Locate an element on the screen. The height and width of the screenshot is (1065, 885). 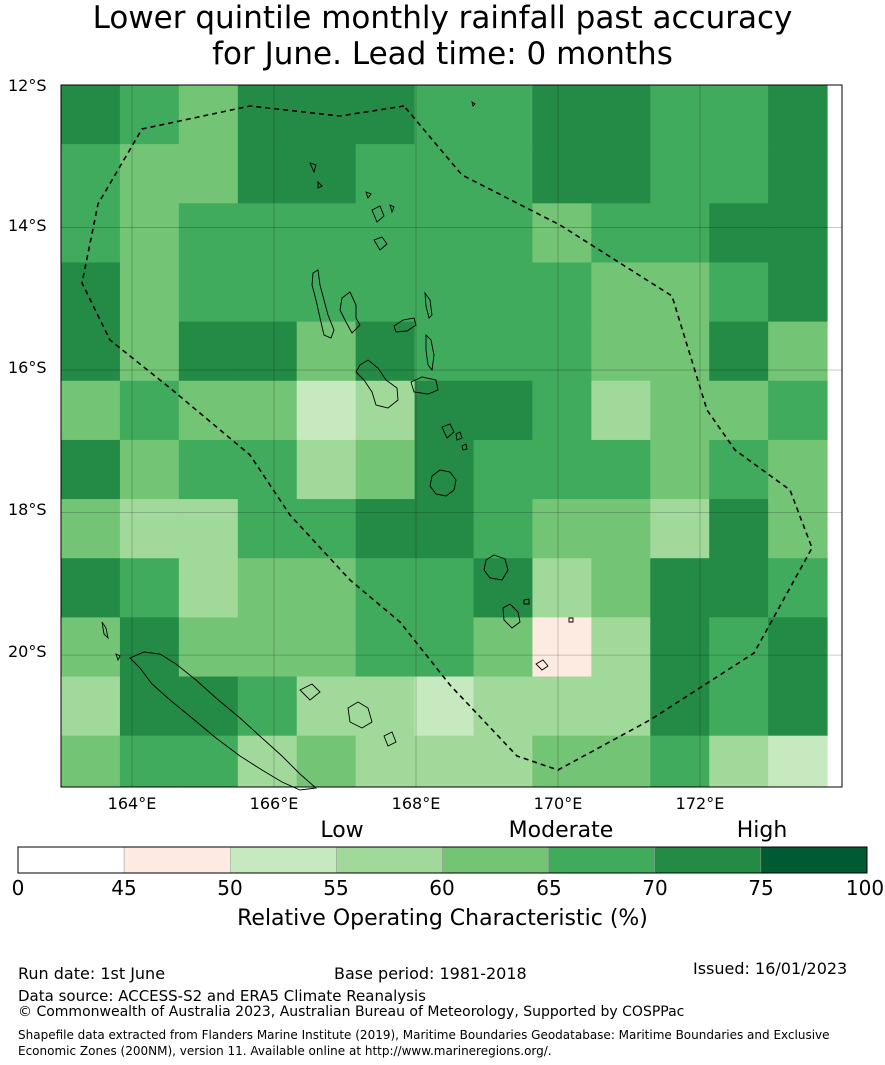
aneityum-island-outline is located at coordinates (542, 665).